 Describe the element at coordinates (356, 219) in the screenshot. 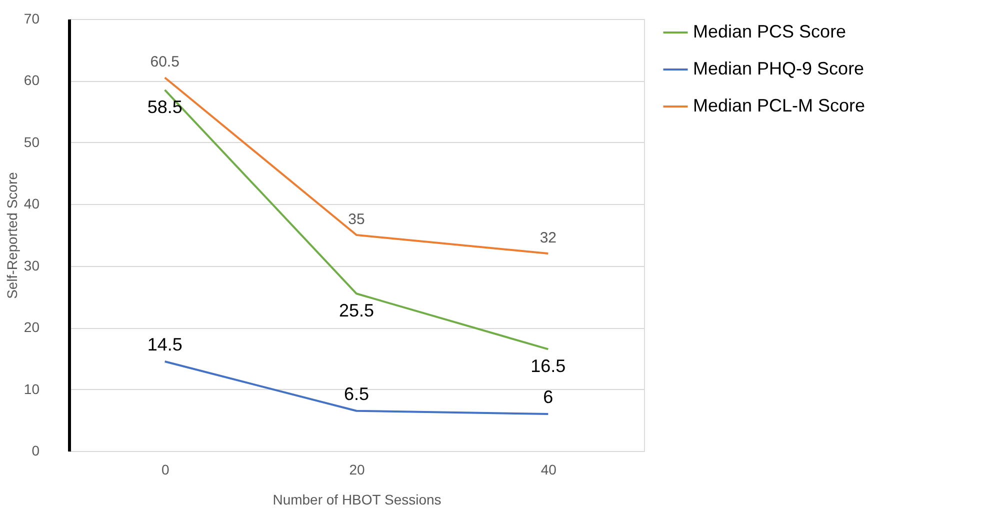

I see `data-label: 35` at that location.